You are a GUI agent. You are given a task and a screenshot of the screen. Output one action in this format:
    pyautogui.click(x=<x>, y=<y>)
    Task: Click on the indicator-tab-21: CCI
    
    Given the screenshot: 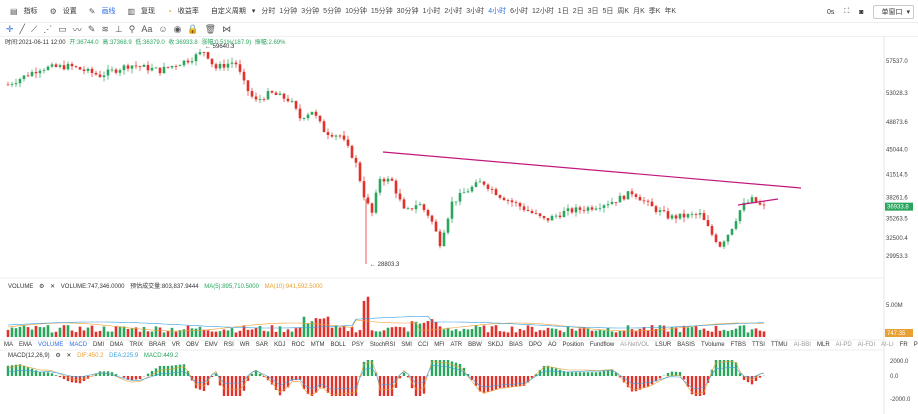 What is the action you would take?
    pyautogui.click(x=423, y=345)
    